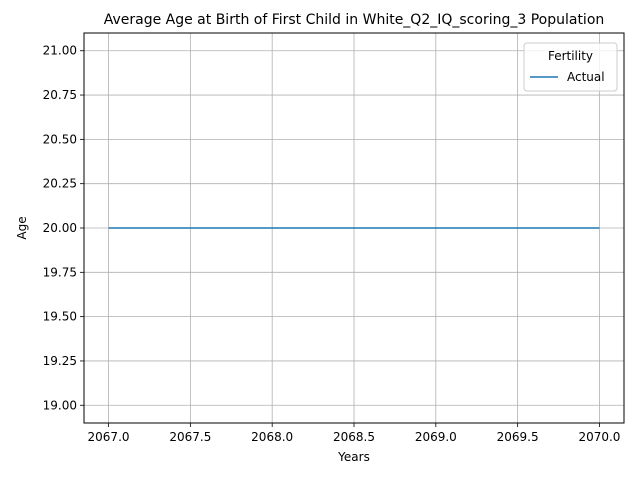 This screenshot has height=480, width=640. I want to click on y-tick-label: 19.00, so click(60, 405).